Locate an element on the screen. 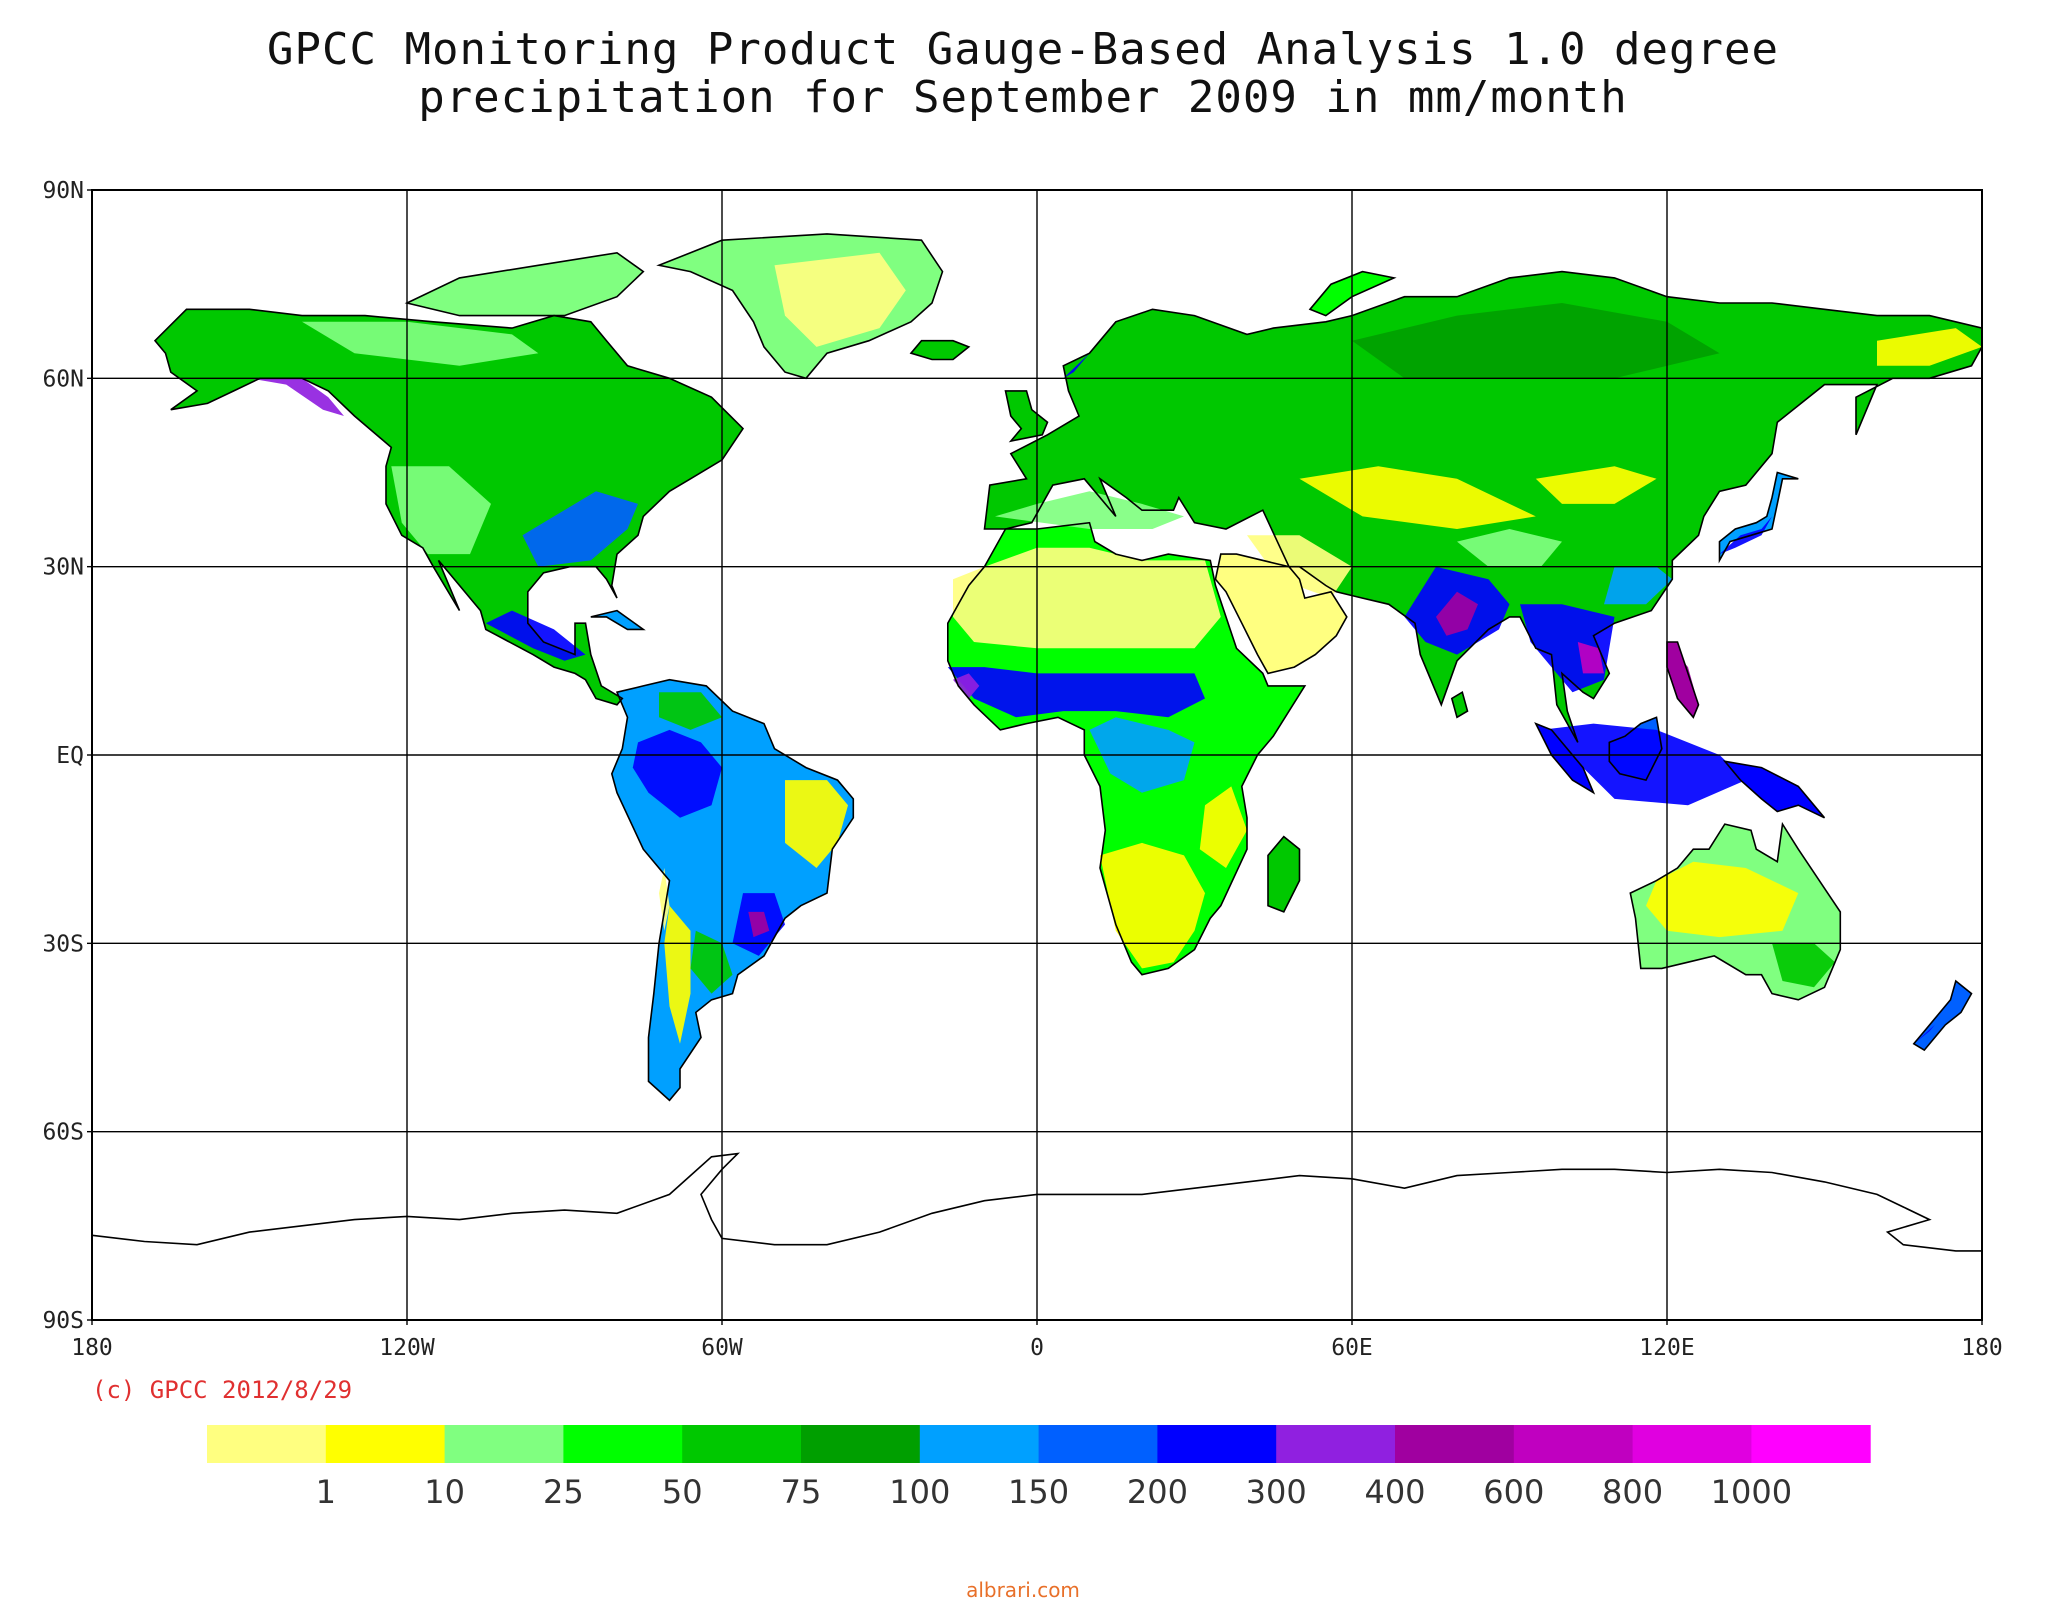  coastline-antarctica is located at coordinates (1037, 1202).